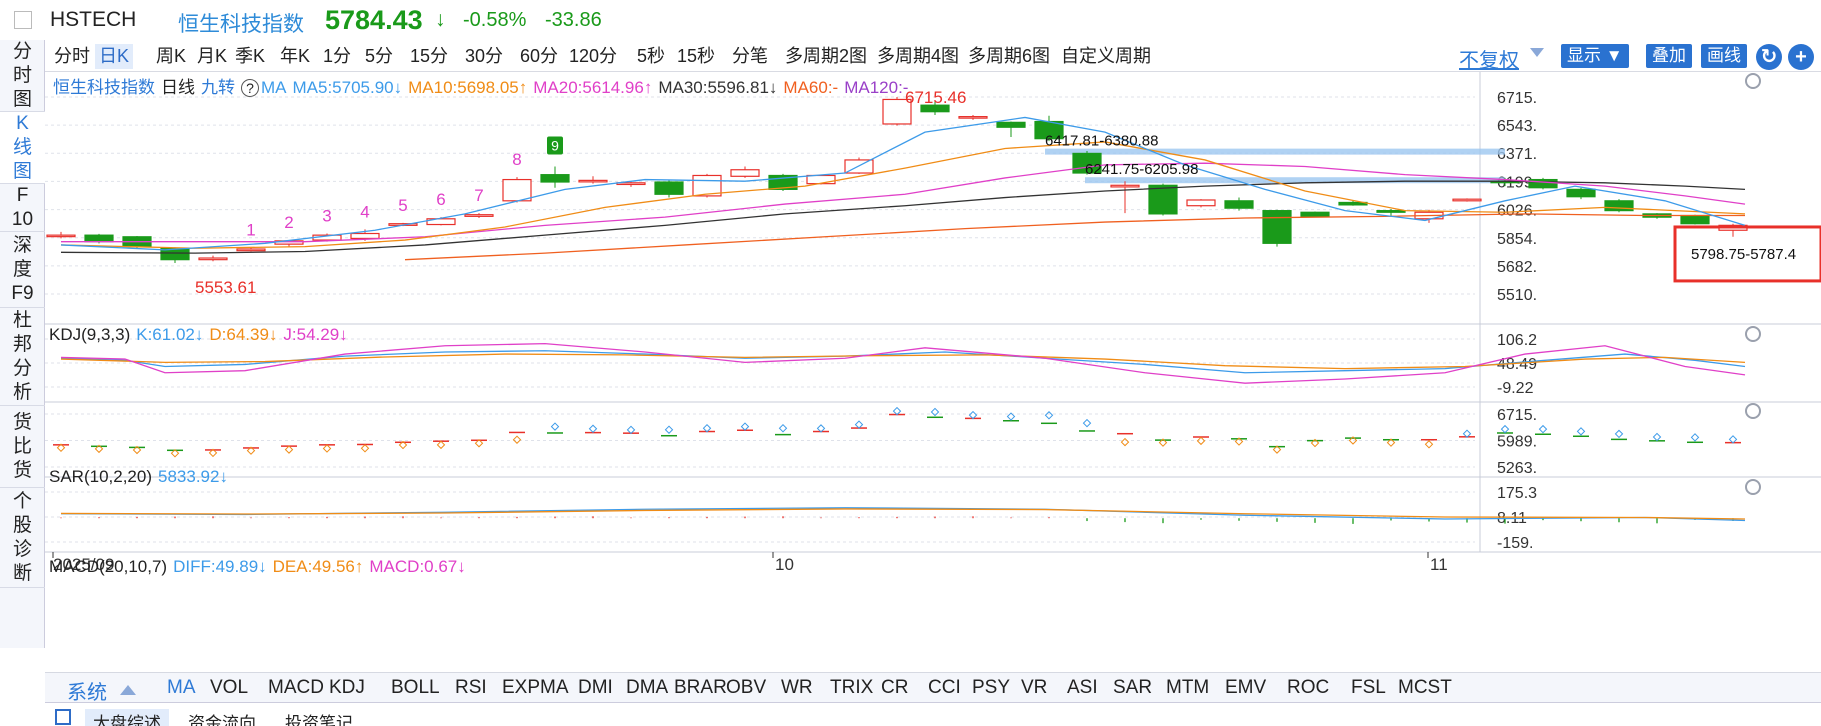  Describe the element at coordinates (1669, 56) in the screenshot. I see `overlay-button: 叠加` at that location.